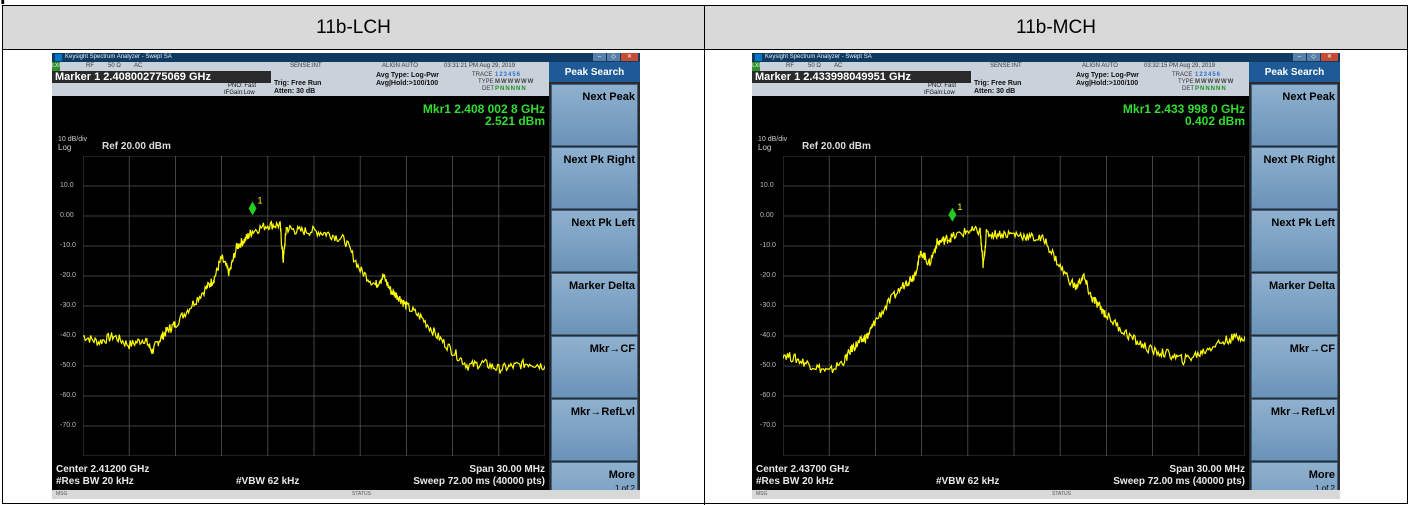 The height and width of the screenshot is (505, 1411). Describe the element at coordinates (56, 66) in the screenshot. I see `lxi-indicator: LXI` at that location.